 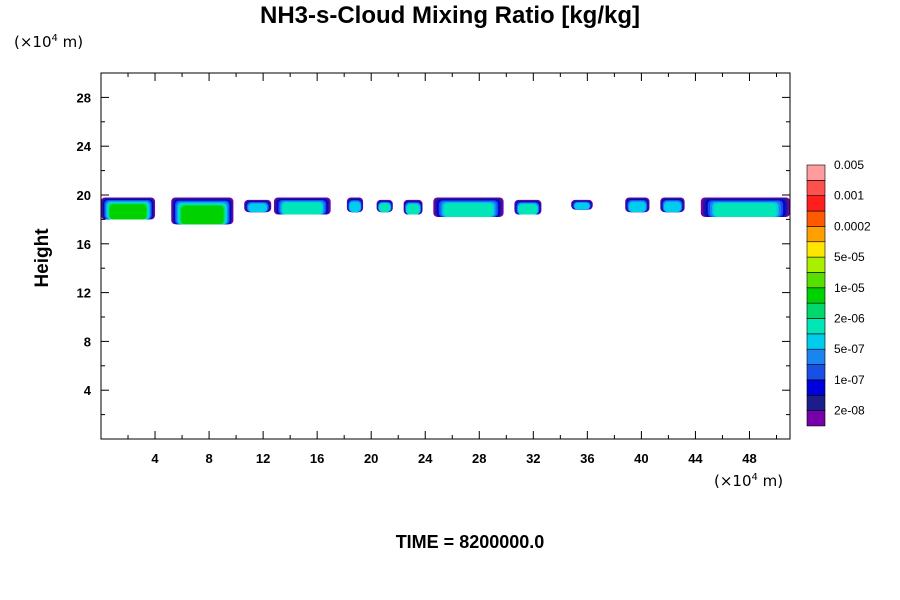 What do you see at coordinates (84, 244) in the screenshot?
I see `y-tick-label: 16` at bounding box center [84, 244].